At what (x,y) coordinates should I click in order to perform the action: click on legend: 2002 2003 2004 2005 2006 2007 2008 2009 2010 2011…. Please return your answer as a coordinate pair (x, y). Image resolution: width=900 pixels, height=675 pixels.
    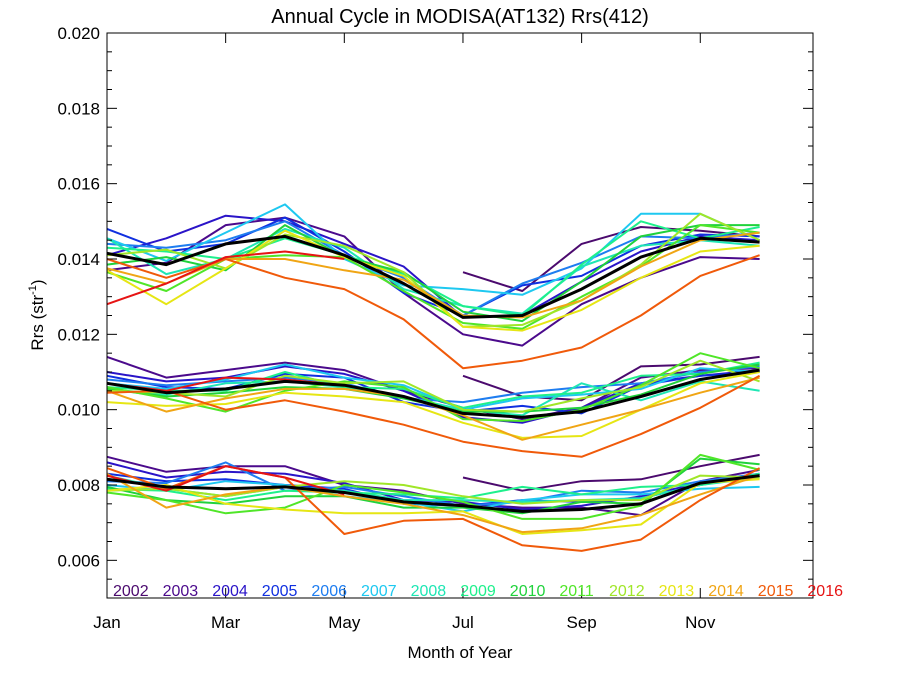
    Looking at the image, I should click on (478, 591).